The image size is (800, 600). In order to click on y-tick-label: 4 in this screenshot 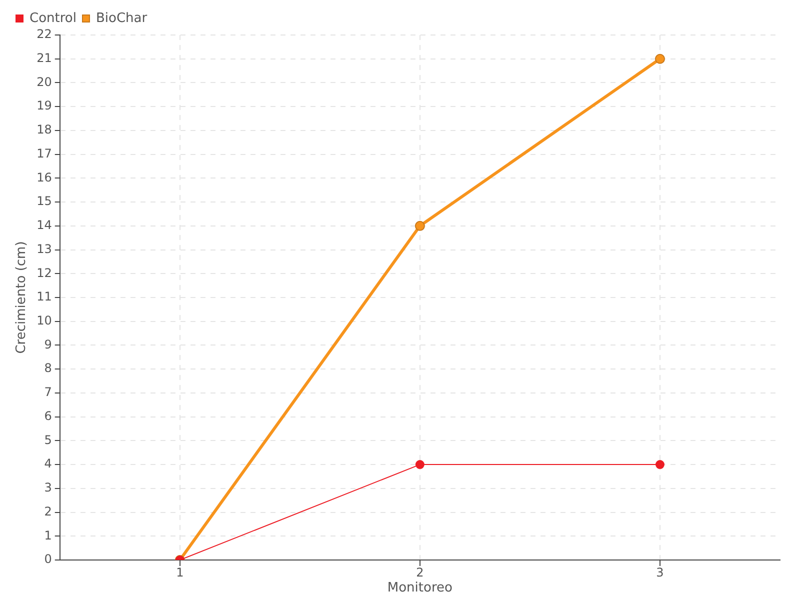, I will do `click(48, 463)`.